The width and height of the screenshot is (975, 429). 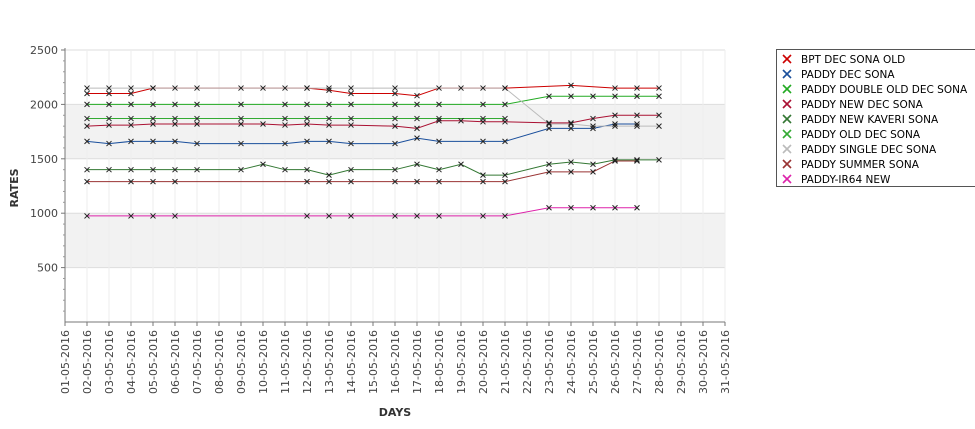 What do you see at coordinates (861, 135) in the screenshot?
I see `legend-label: PADDY OLD DEC SONA` at bounding box center [861, 135].